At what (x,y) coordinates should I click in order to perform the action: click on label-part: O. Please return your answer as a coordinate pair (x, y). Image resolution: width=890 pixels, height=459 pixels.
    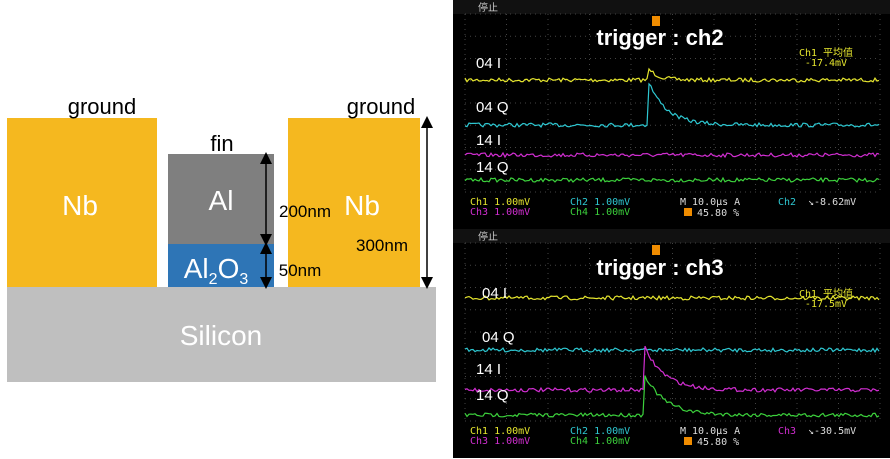
    Looking at the image, I should click on (229, 268).